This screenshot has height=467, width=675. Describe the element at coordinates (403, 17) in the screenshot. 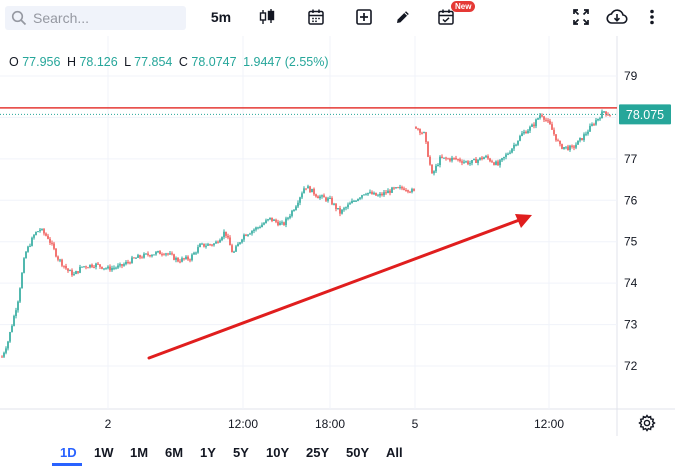

I see `drawing-button` at that location.